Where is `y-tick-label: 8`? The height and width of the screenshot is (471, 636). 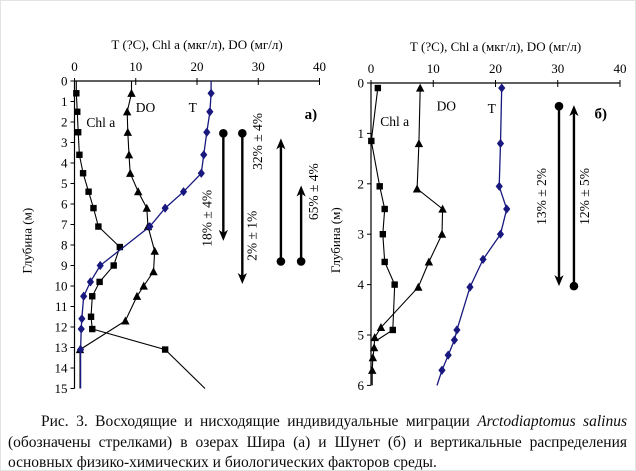
y-tick-label: 8 is located at coordinates (64, 245).